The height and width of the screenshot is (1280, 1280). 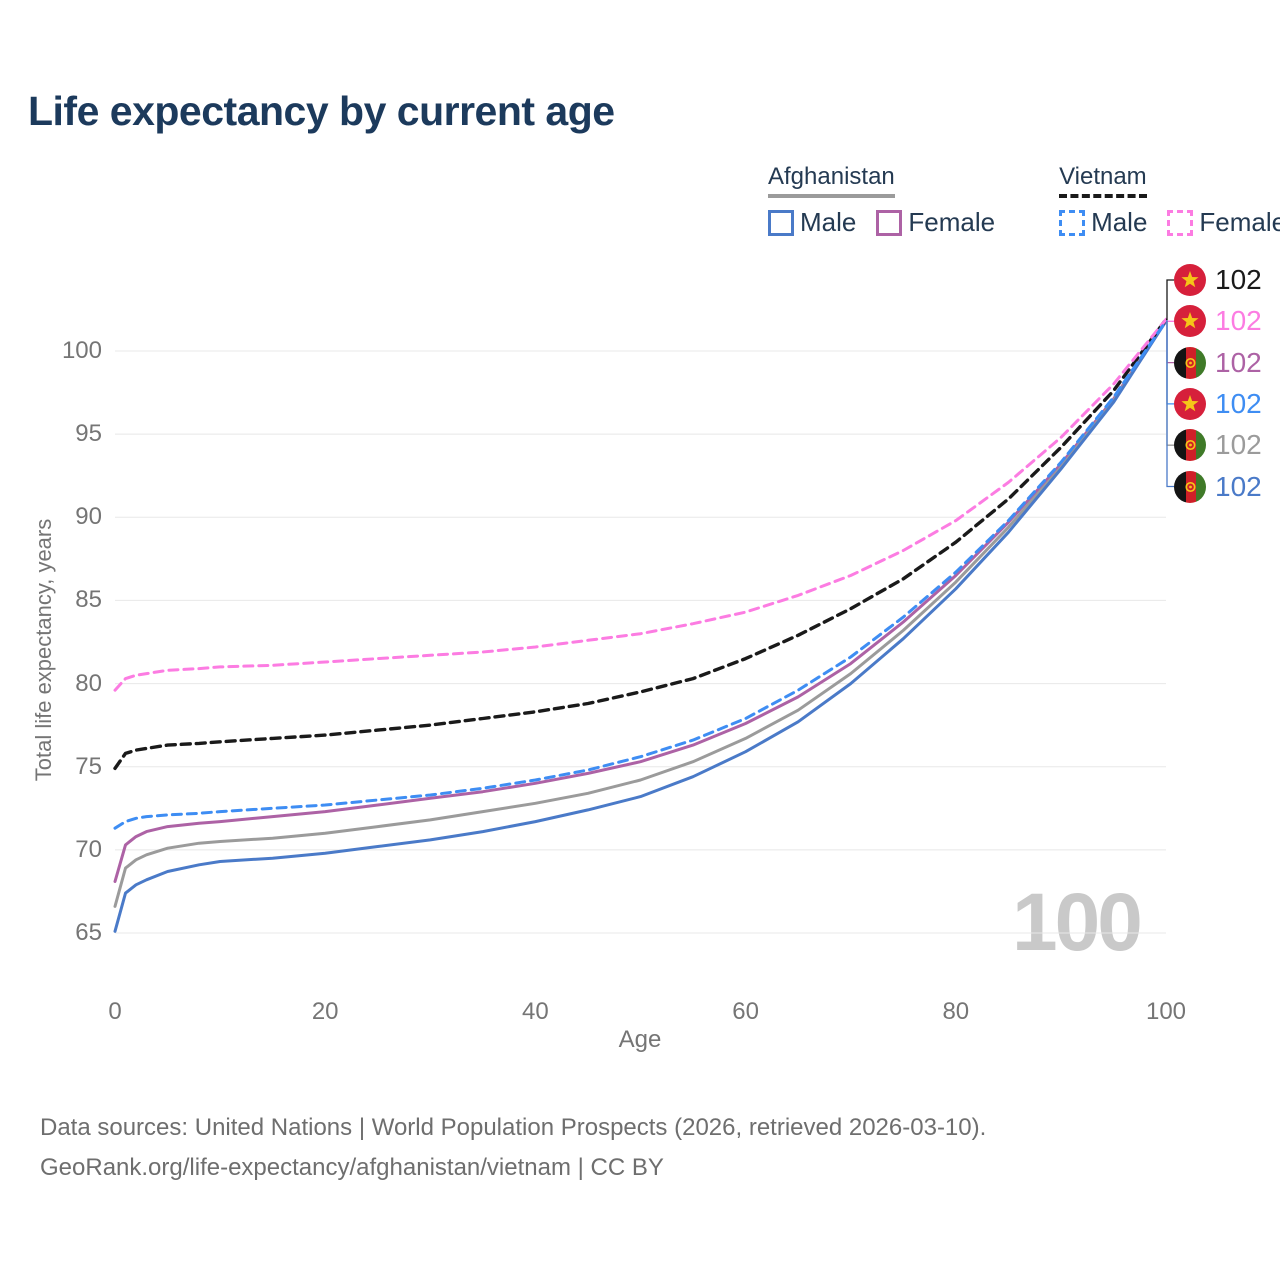 I want to click on page-title: Life expectancy by current age, so click(x=321, y=111).